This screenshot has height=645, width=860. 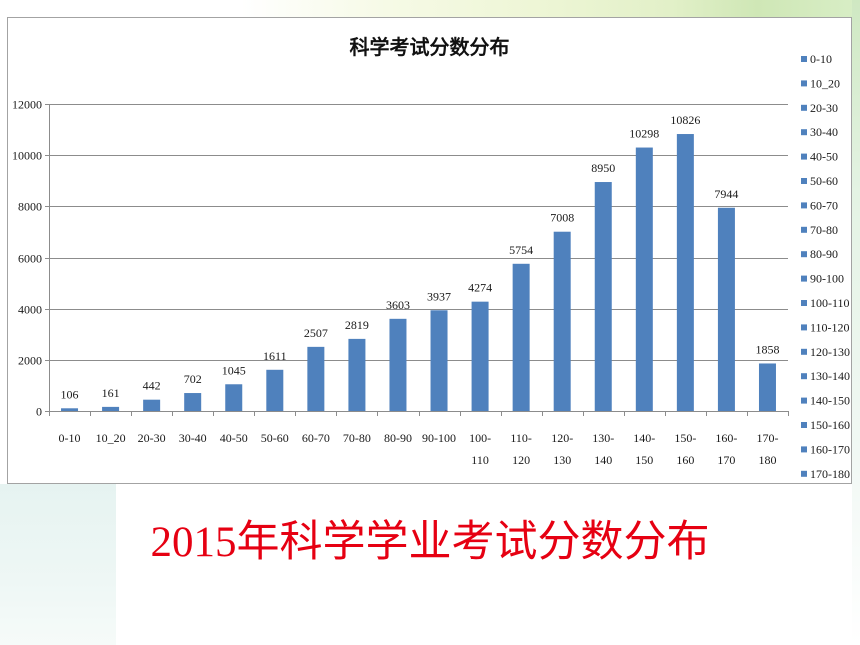 What do you see at coordinates (275, 438) in the screenshot?
I see `x-tick-label-50-60: 50-60` at bounding box center [275, 438].